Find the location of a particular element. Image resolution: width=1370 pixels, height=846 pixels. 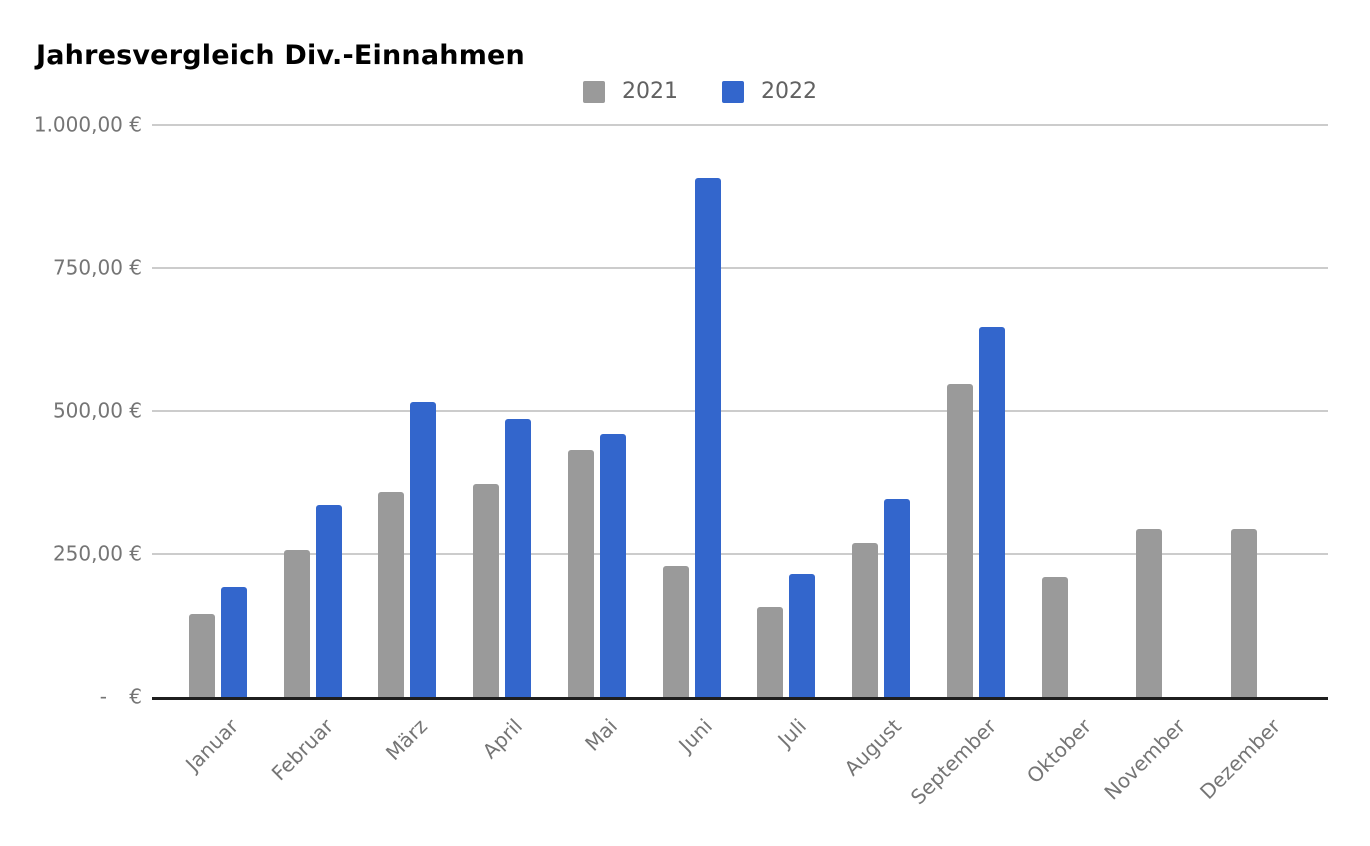

x-tick-label-januar: Januar is located at coordinates (211, 745).